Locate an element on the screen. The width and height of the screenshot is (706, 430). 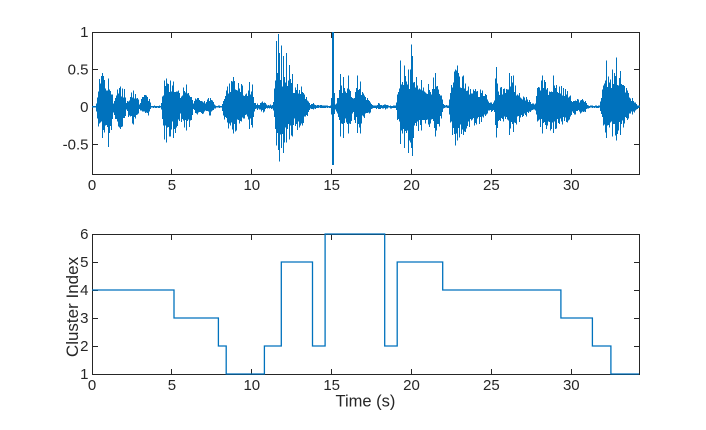
svg-text: -0.5 is located at coordinates (76, 144).